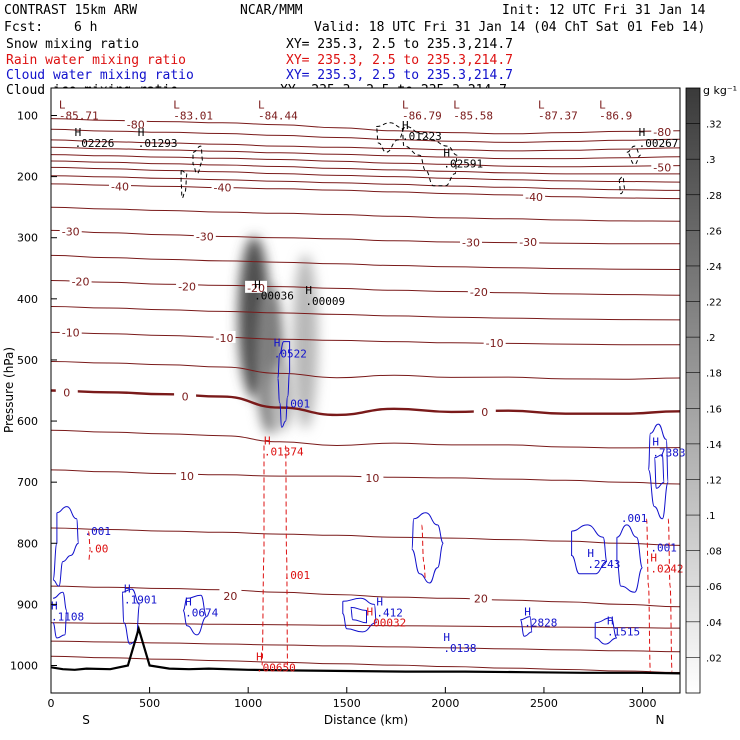 This screenshot has height=740, width=740. I want to click on colorbar, so click(693, 390).